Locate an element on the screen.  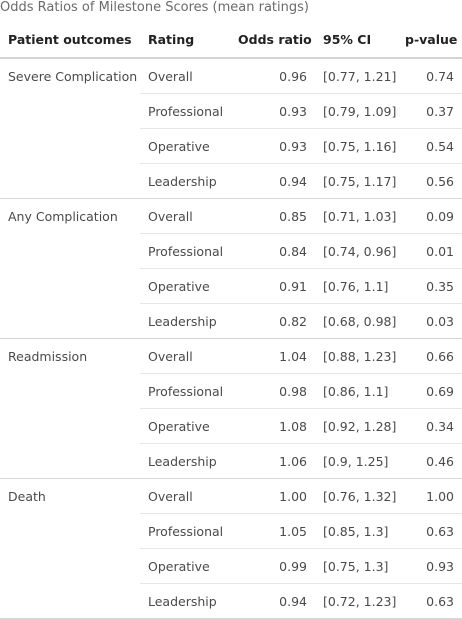
cell-p-value: 0.69 is located at coordinates (429, 391).